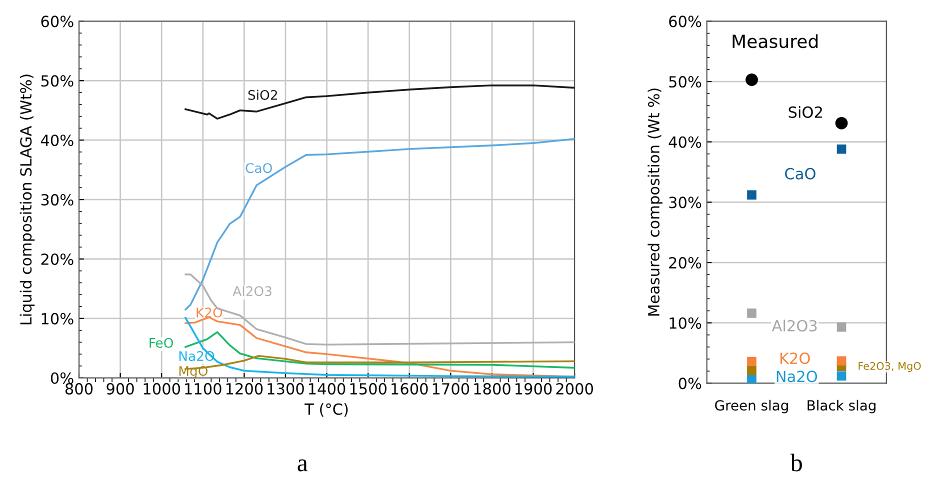 The width and height of the screenshot is (945, 482). What do you see at coordinates (795, 358) in the screenshot?
I see `series-label: K2O` at bounding box center [795, 358].